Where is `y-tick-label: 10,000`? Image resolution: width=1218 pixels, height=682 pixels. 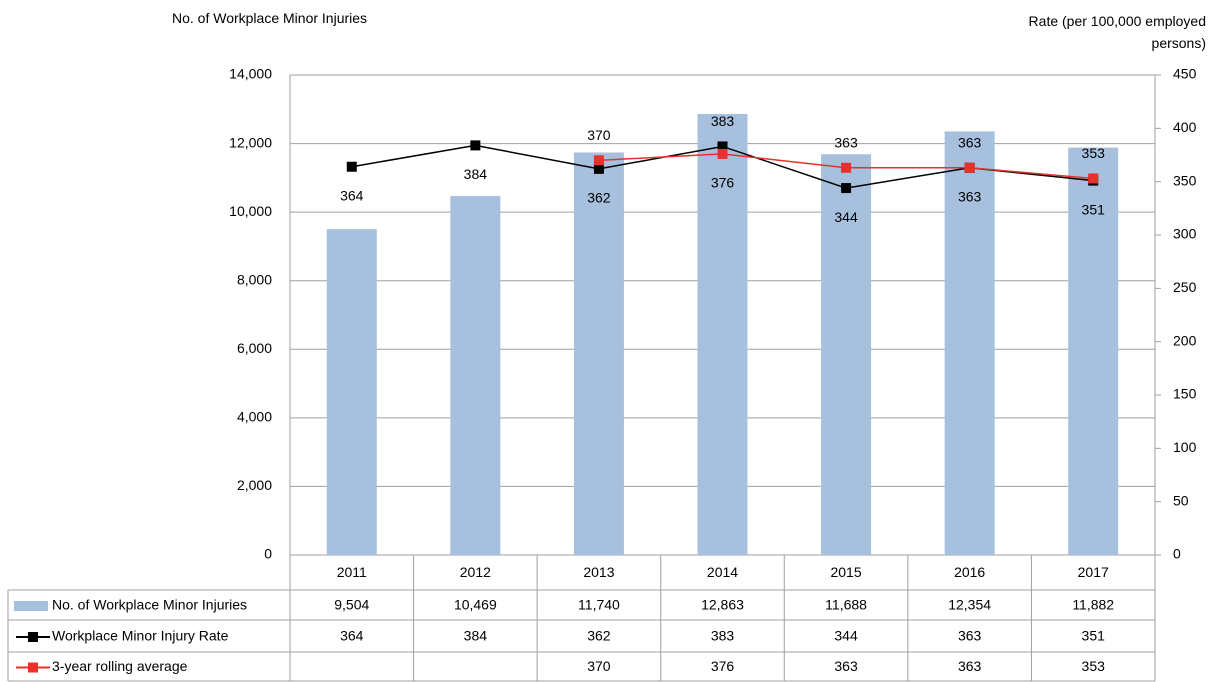 y-tick-label: 10,000 is located at coordinates (250, 211).